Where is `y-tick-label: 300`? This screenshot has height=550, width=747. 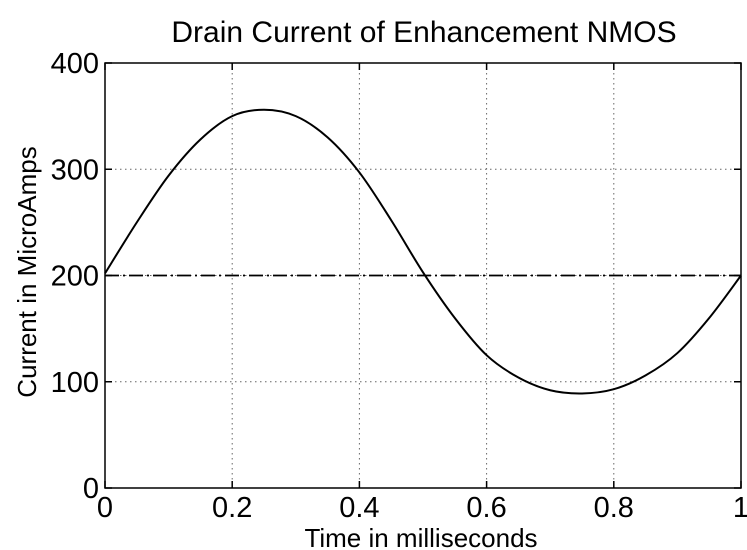
y-tick-label: 300 is located at coordinates (75, 170).